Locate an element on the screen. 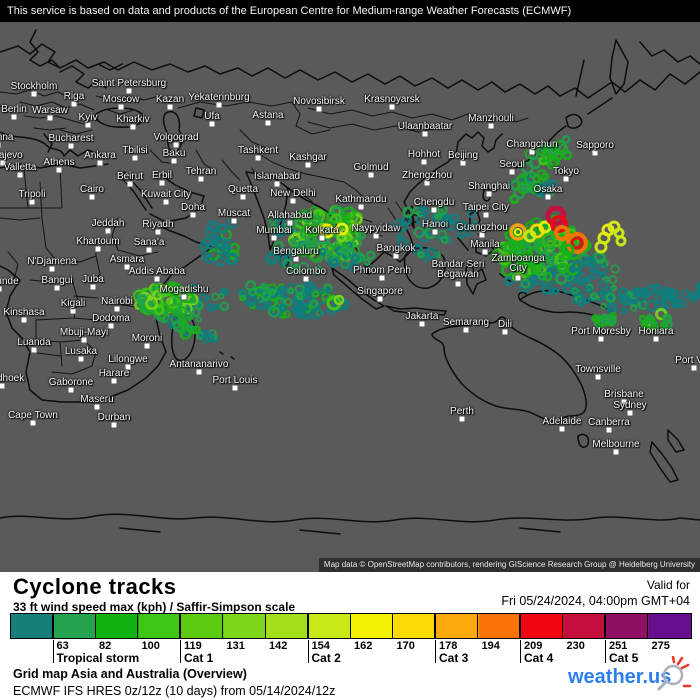 This screenshot has width=700, height=700. wind-speed-colorbar is located at coordinates (351, 626).